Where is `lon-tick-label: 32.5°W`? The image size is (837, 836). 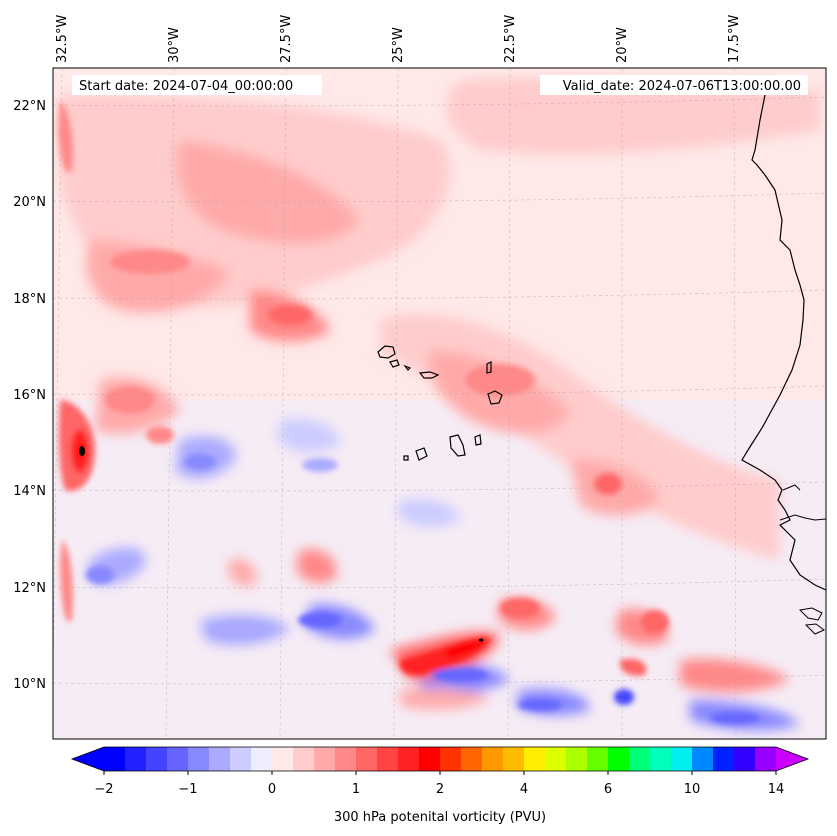 lon-tick-label: 32.5°W is located at coordinates (62, 39).